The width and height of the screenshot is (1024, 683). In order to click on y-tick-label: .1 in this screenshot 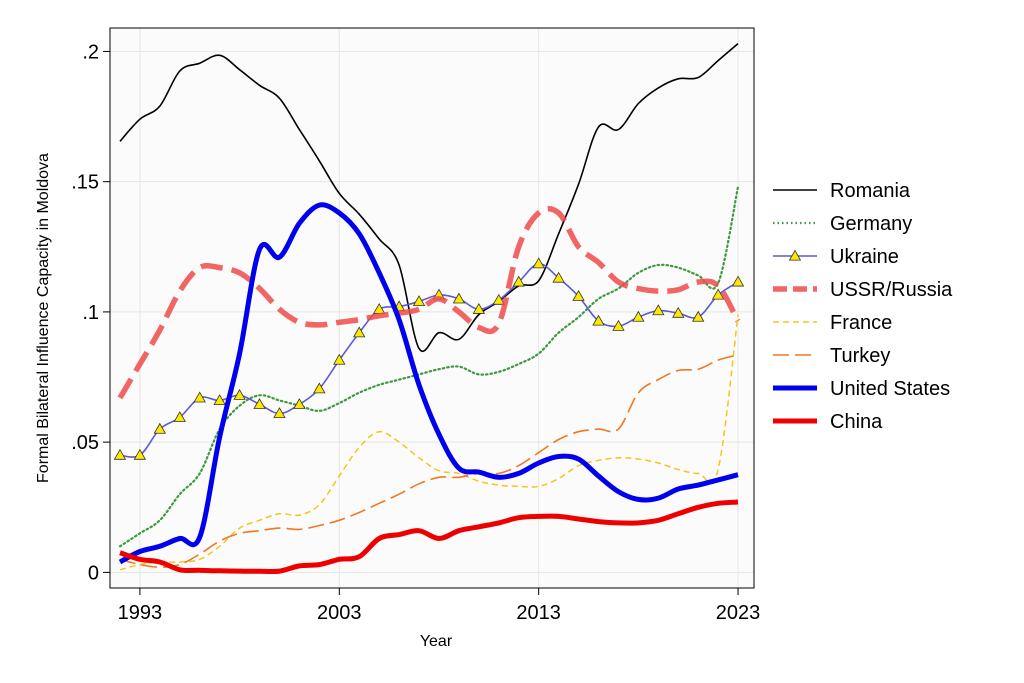, I will do `click(90, 313)`.